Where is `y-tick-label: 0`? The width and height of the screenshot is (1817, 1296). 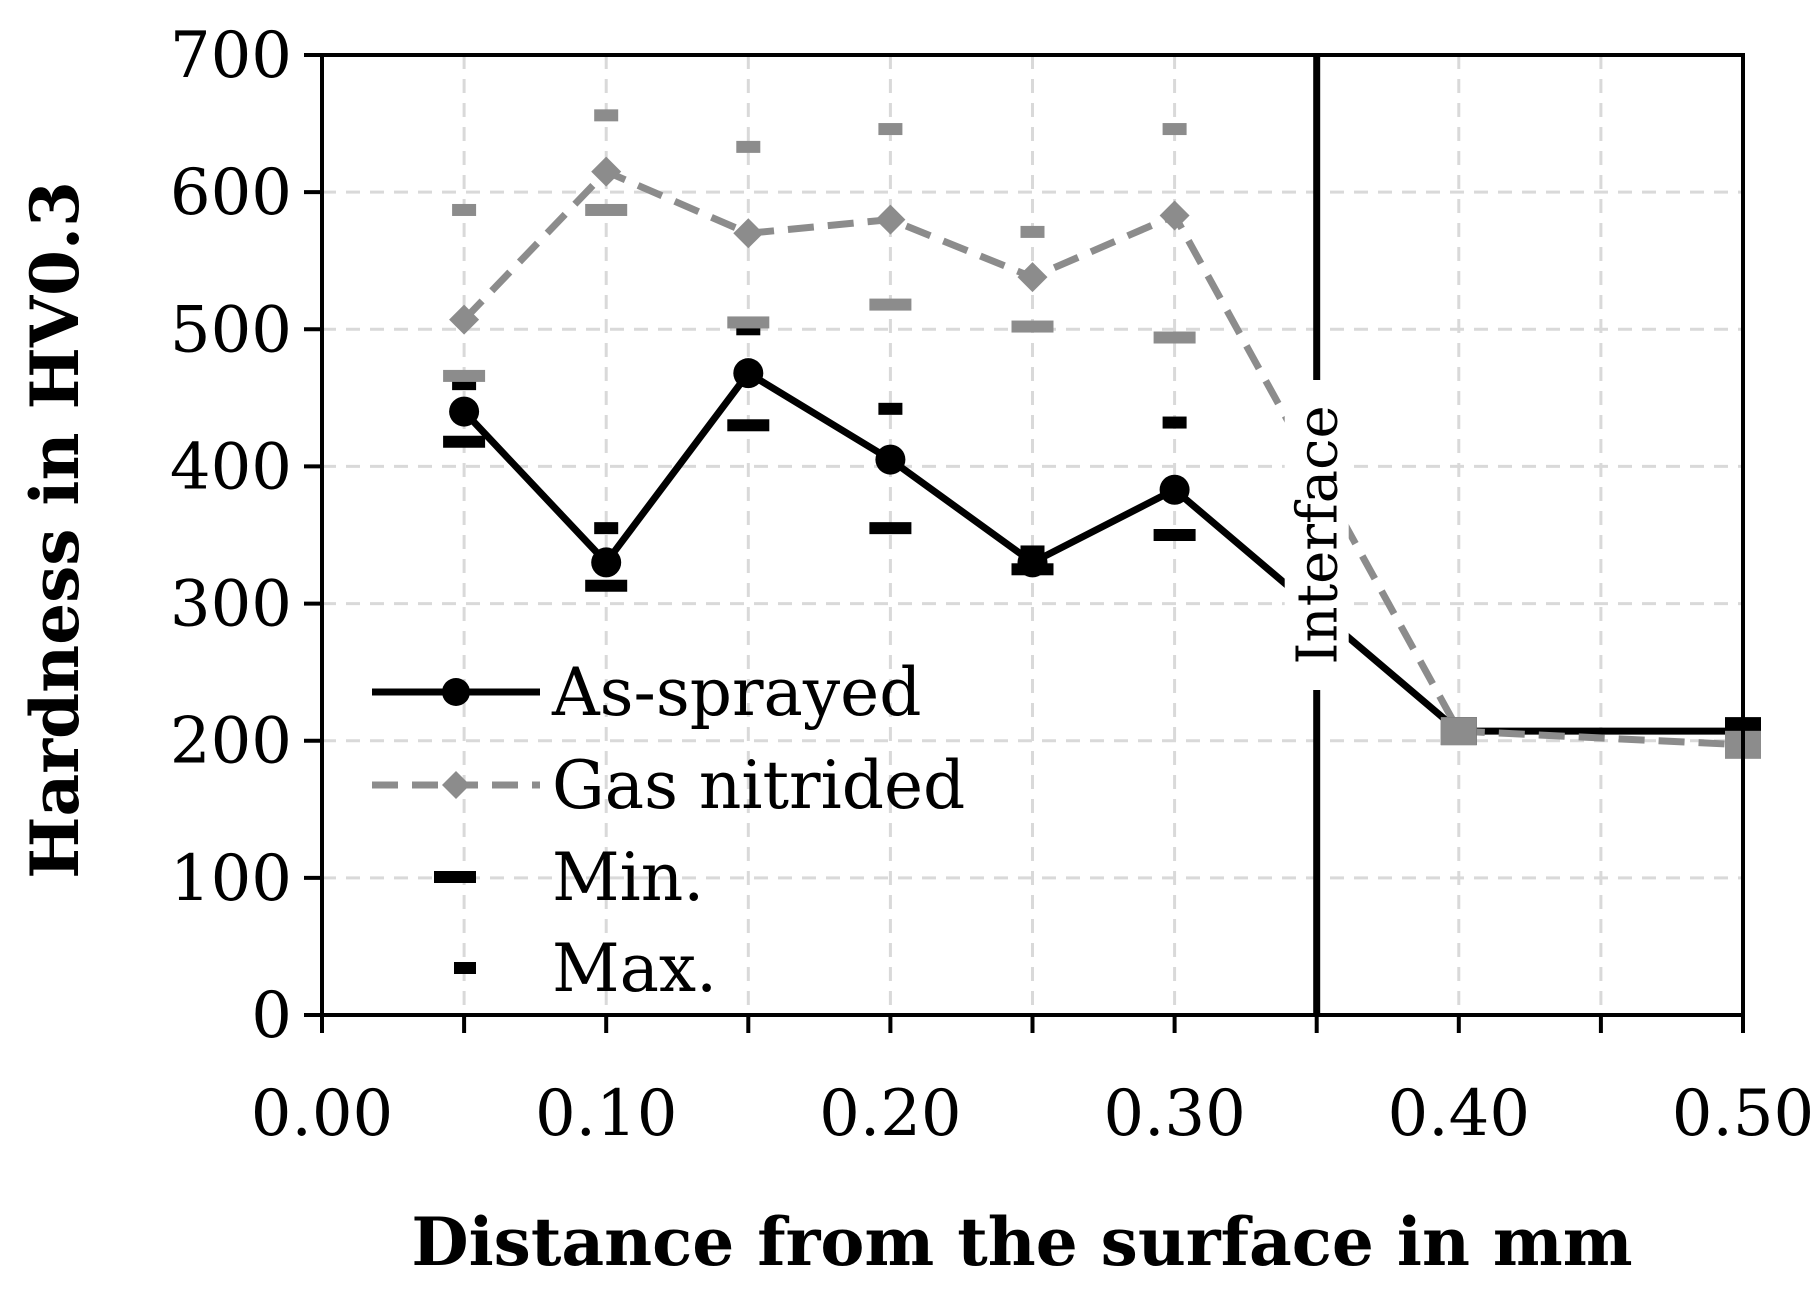
y-tick-label: 0 is located at coordinates (271, 1016).